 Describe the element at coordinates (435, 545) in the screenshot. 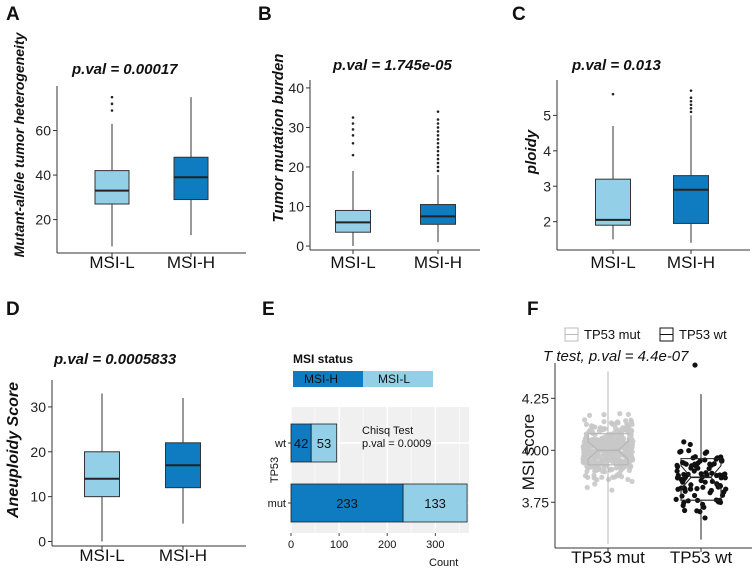

I see `panel-e-x-tick-label-3: 300` at that location.